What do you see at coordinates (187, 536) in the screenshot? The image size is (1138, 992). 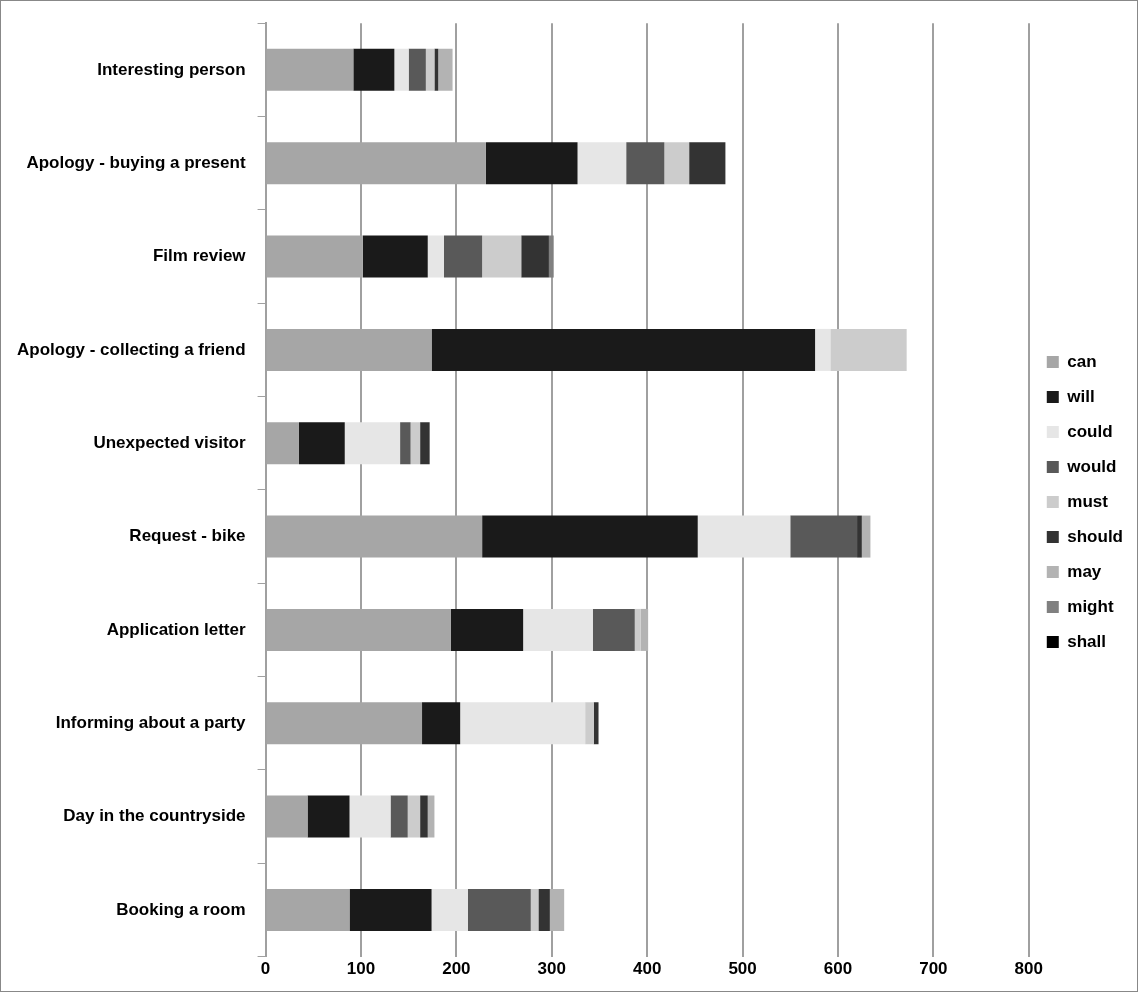 I see `y-tick-label: Request - bike` at bounding box center [187, 536].